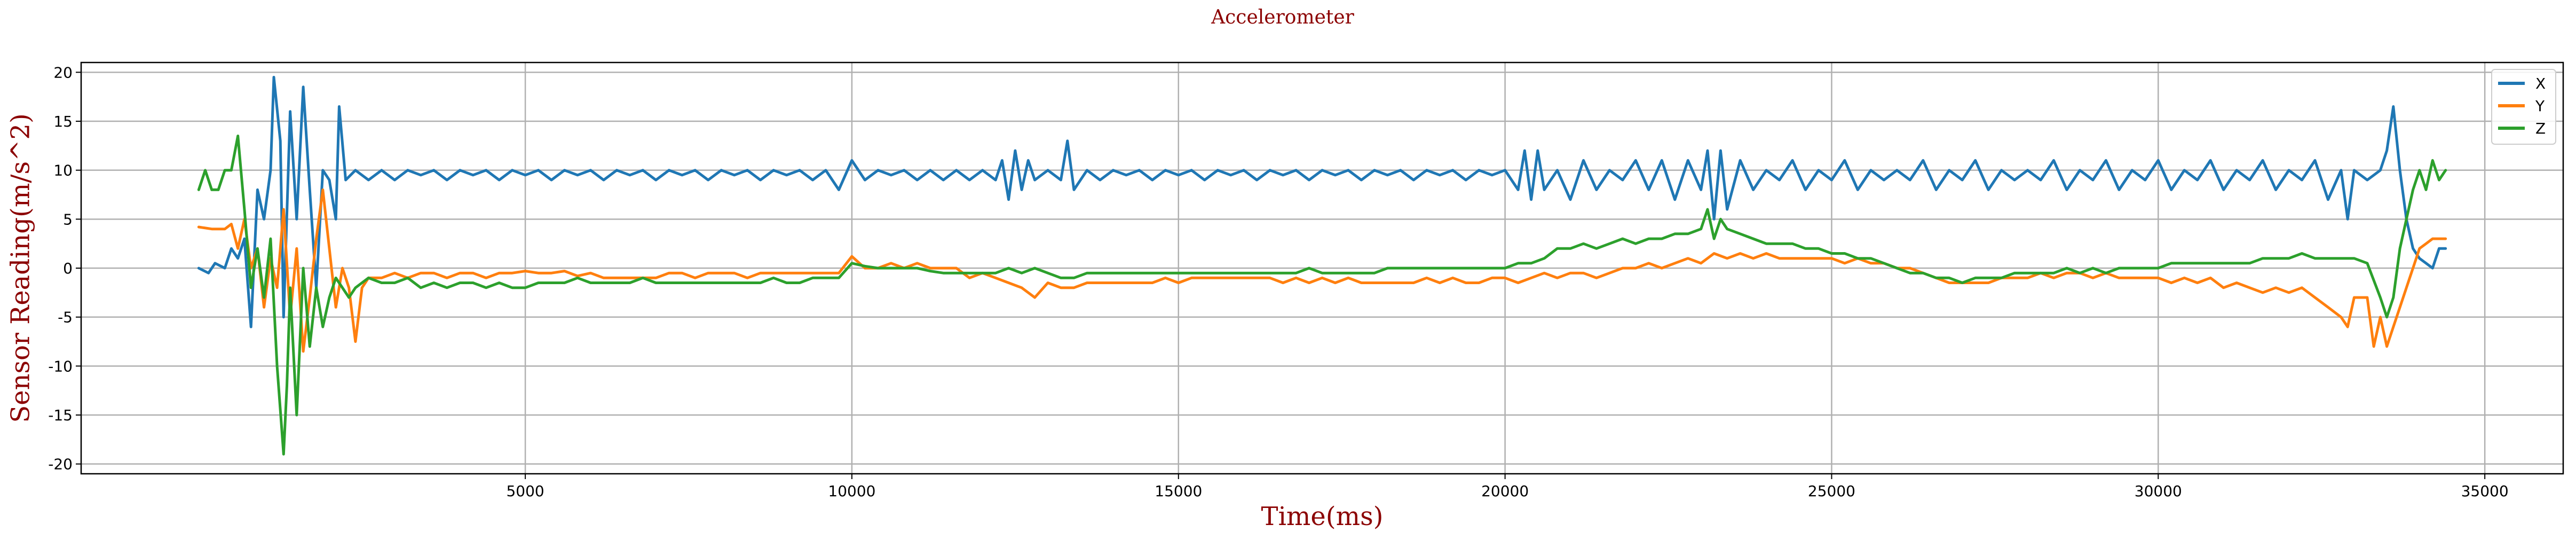  Describe the element at coordinates (21, 267) in the screenshot. I see `y-axis-label: Sensor Reading(m/s^2)` at that location.